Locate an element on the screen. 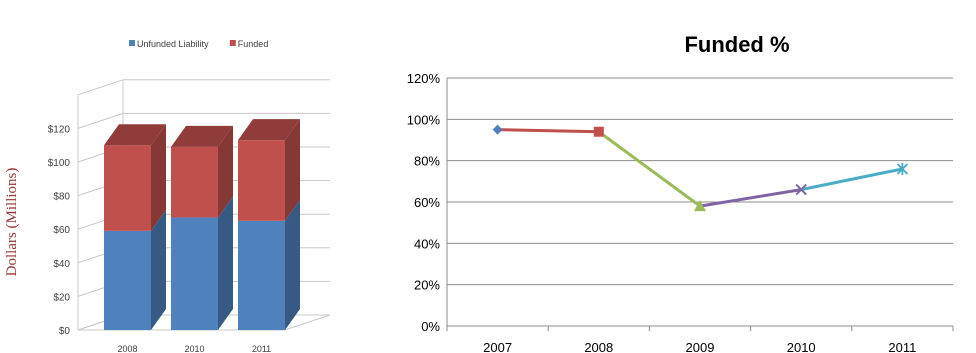 The height and width of the screenshot is (353, 976). y-tick-label: $60 is located at coordinates (61, 230).